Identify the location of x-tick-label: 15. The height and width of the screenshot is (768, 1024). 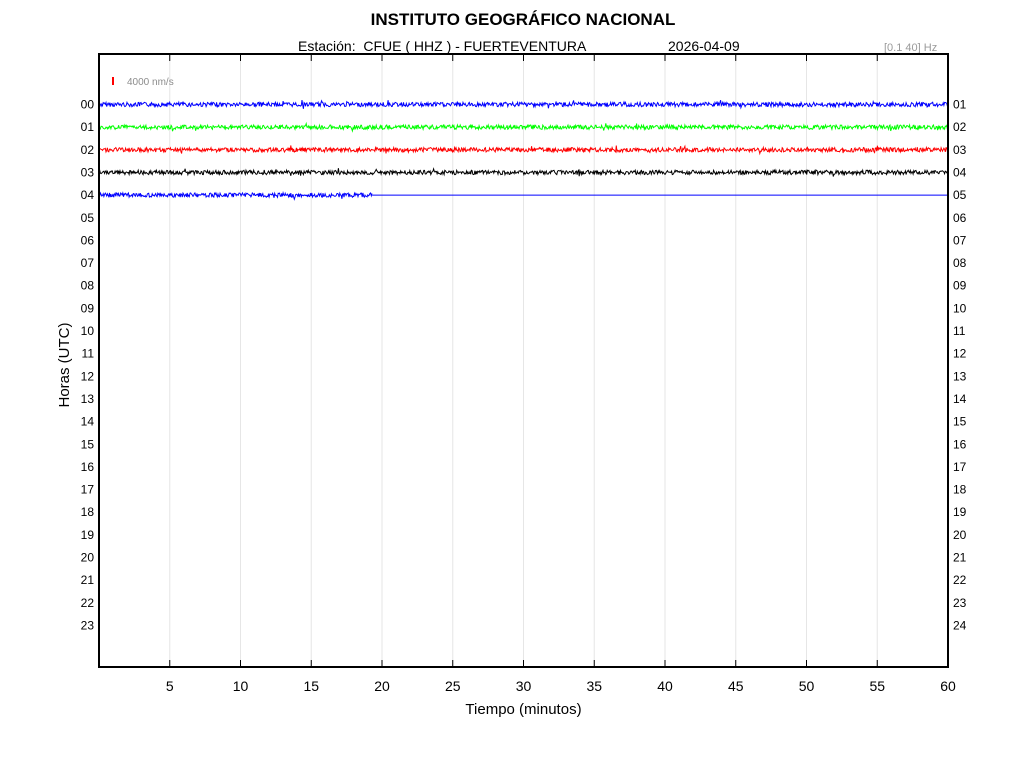
(311, 686).